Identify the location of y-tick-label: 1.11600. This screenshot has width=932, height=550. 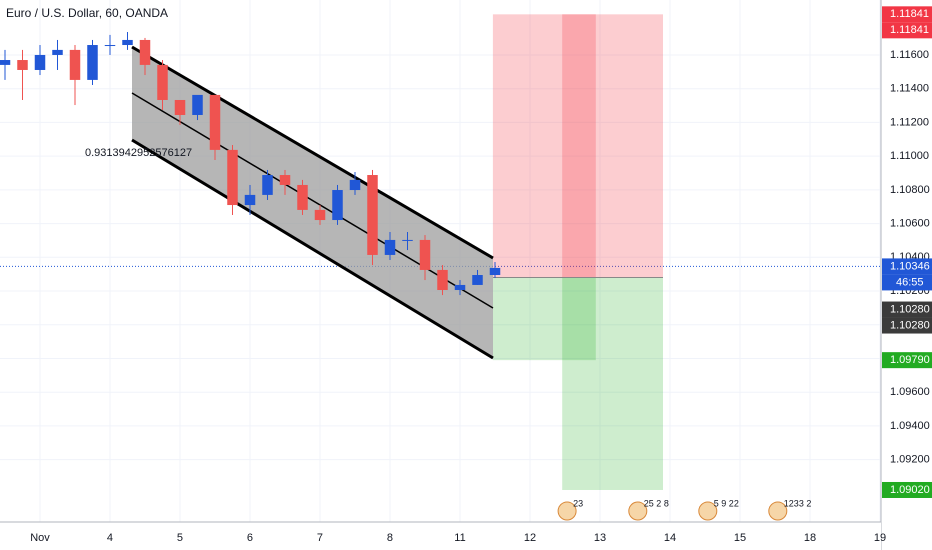
(909, 55).